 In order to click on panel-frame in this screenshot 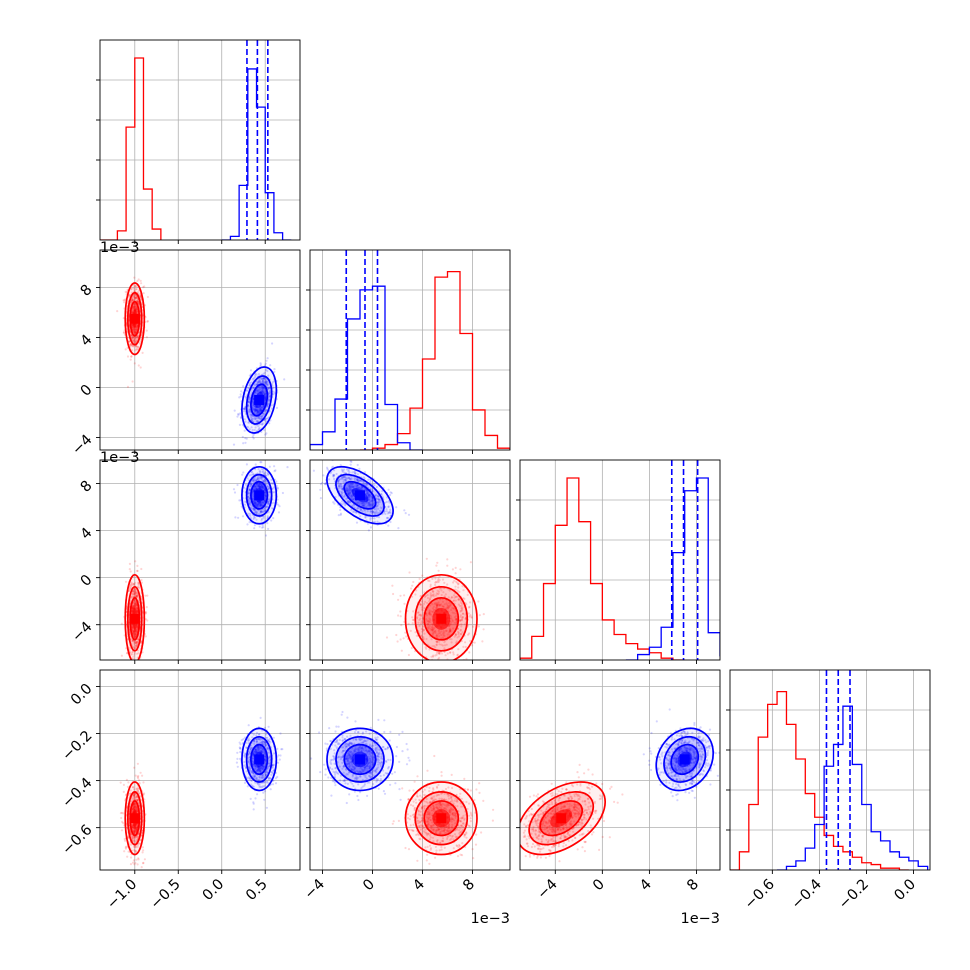, I will do `click(830, 770)`.